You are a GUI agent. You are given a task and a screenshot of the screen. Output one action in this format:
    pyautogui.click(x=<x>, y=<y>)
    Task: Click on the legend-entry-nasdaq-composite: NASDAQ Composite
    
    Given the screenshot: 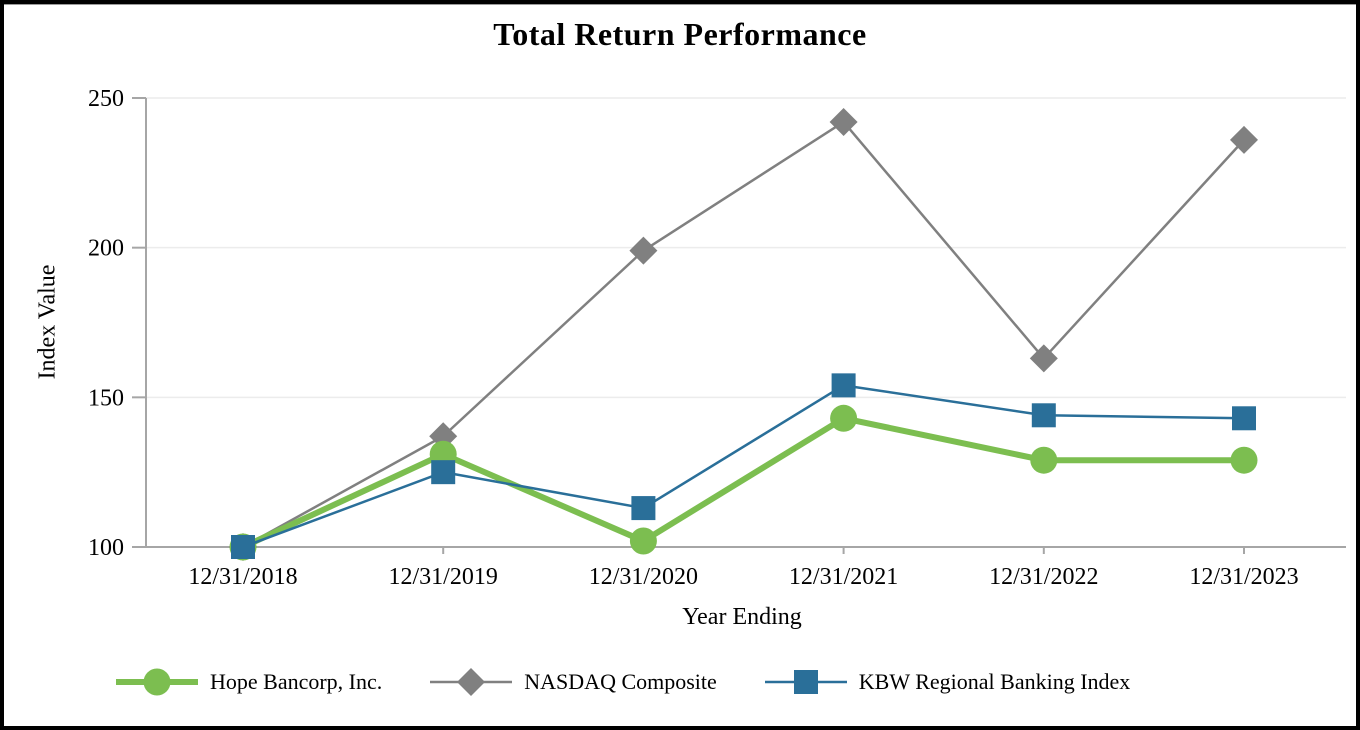 What is the action you would take?
    pyautogui.click(x=572, y=682)
    